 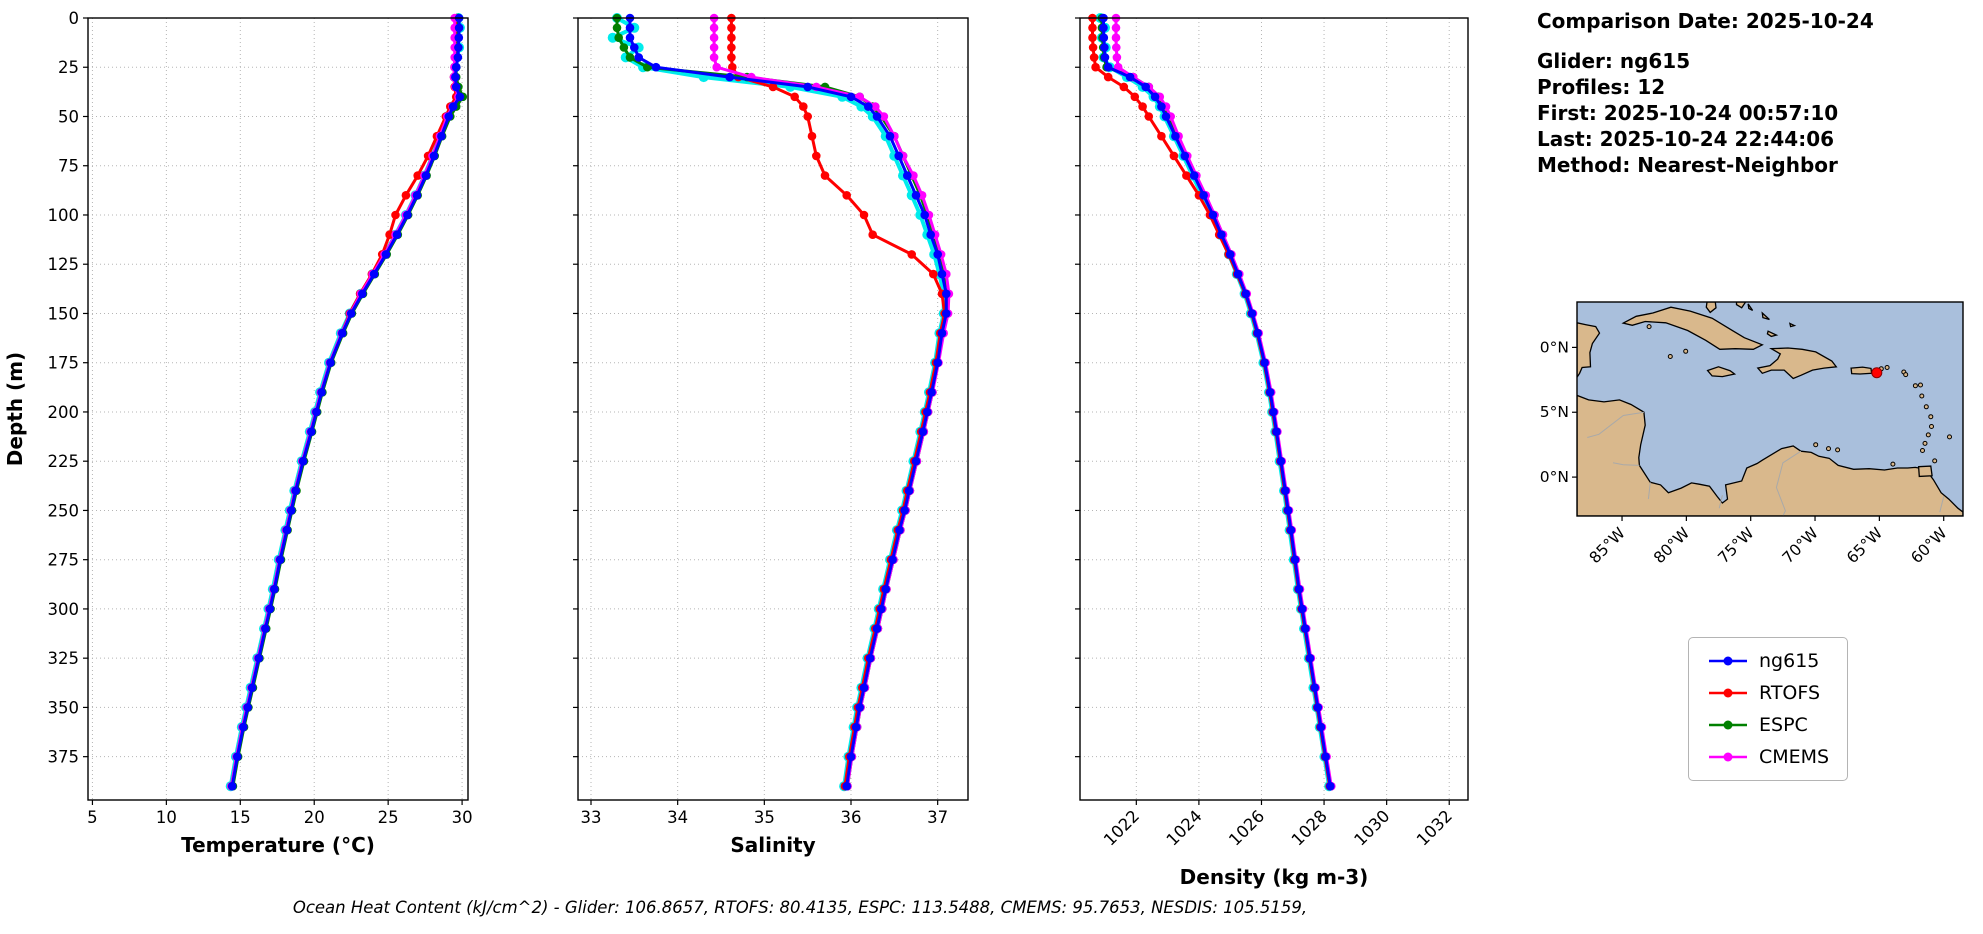 What do you see at coordinates (612, 37) in the screenshot?
I see `glider-raw-marker` at bounding box center [612, 37].